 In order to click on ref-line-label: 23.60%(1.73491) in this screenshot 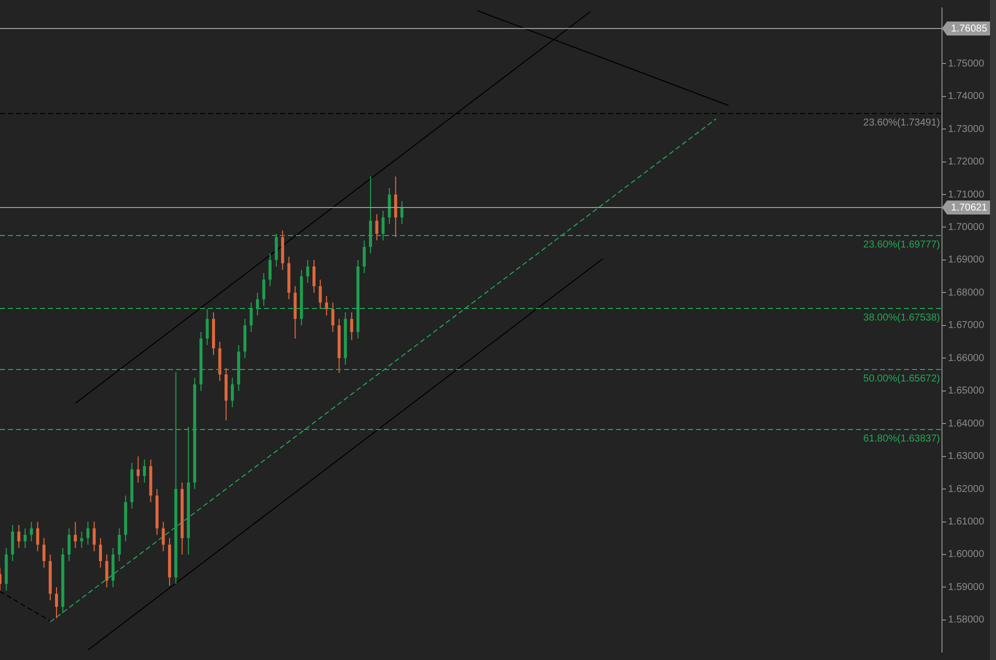, I will do `click(901, 122)`.